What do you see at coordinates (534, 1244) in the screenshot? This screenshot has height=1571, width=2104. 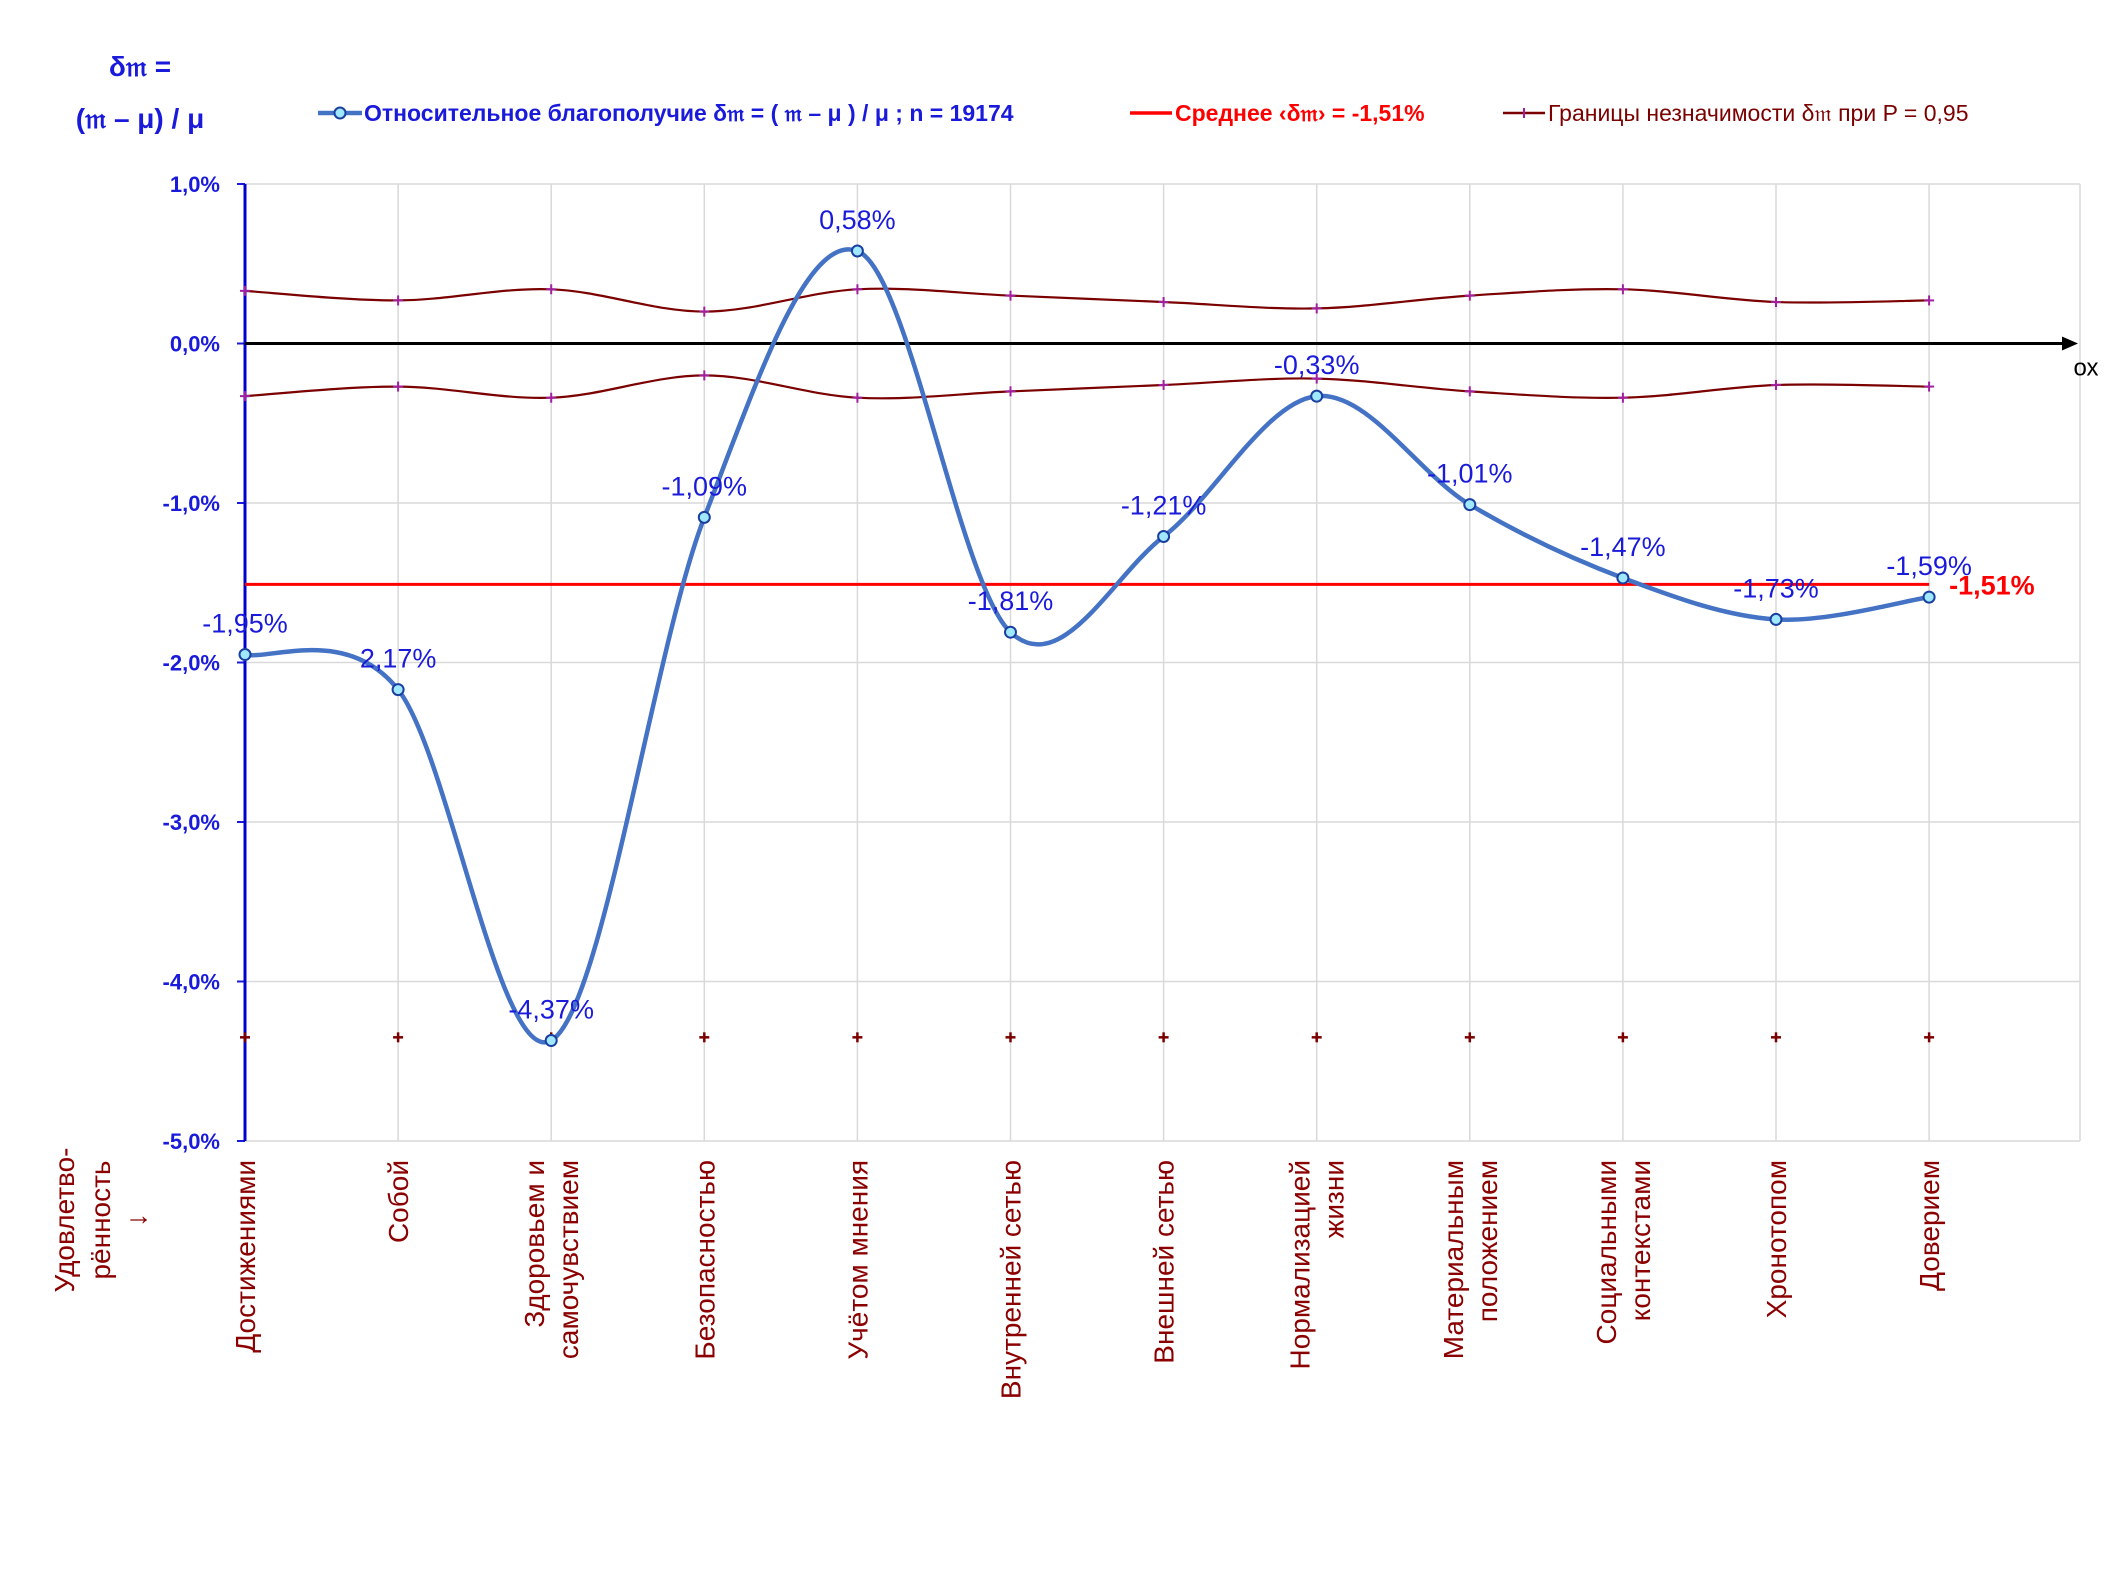 I see `category-label-line: Здоровьем и` at bounding box center [534, 1244].